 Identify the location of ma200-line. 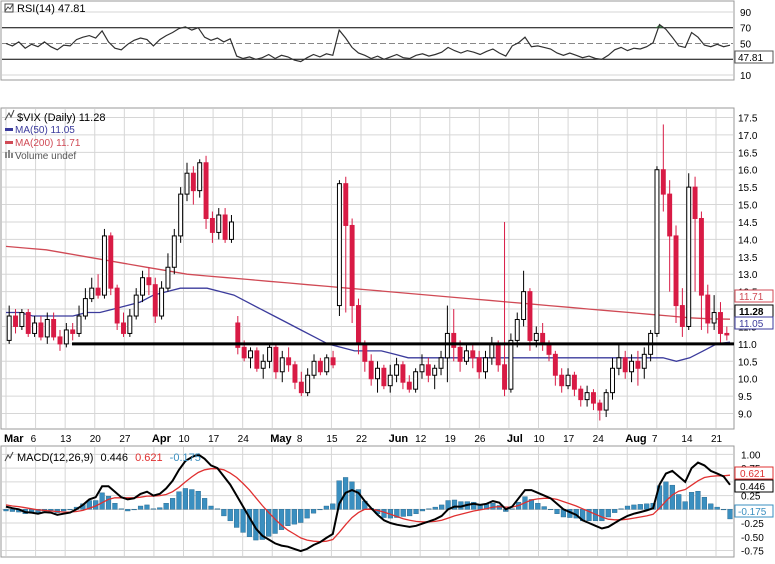
(368, 282).